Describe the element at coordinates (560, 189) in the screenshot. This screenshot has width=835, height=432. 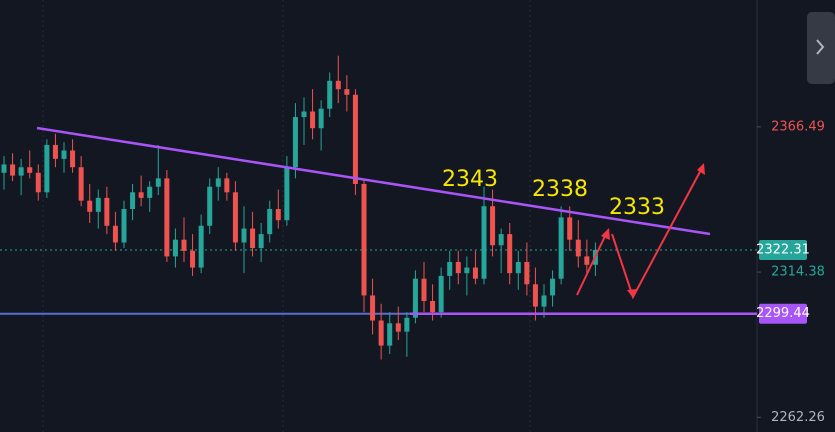
I see `price-annotation: 2338` at that location.